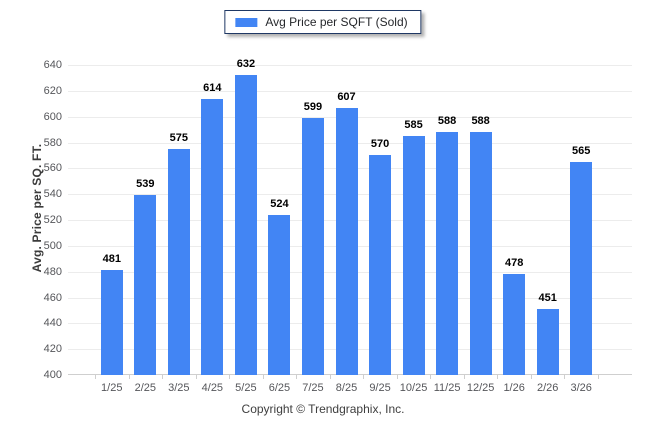 The width and height of the screenshot is (646, 434). I want to click on legend-label: Avg Price per SQFT (Sold), so click(336, 22).